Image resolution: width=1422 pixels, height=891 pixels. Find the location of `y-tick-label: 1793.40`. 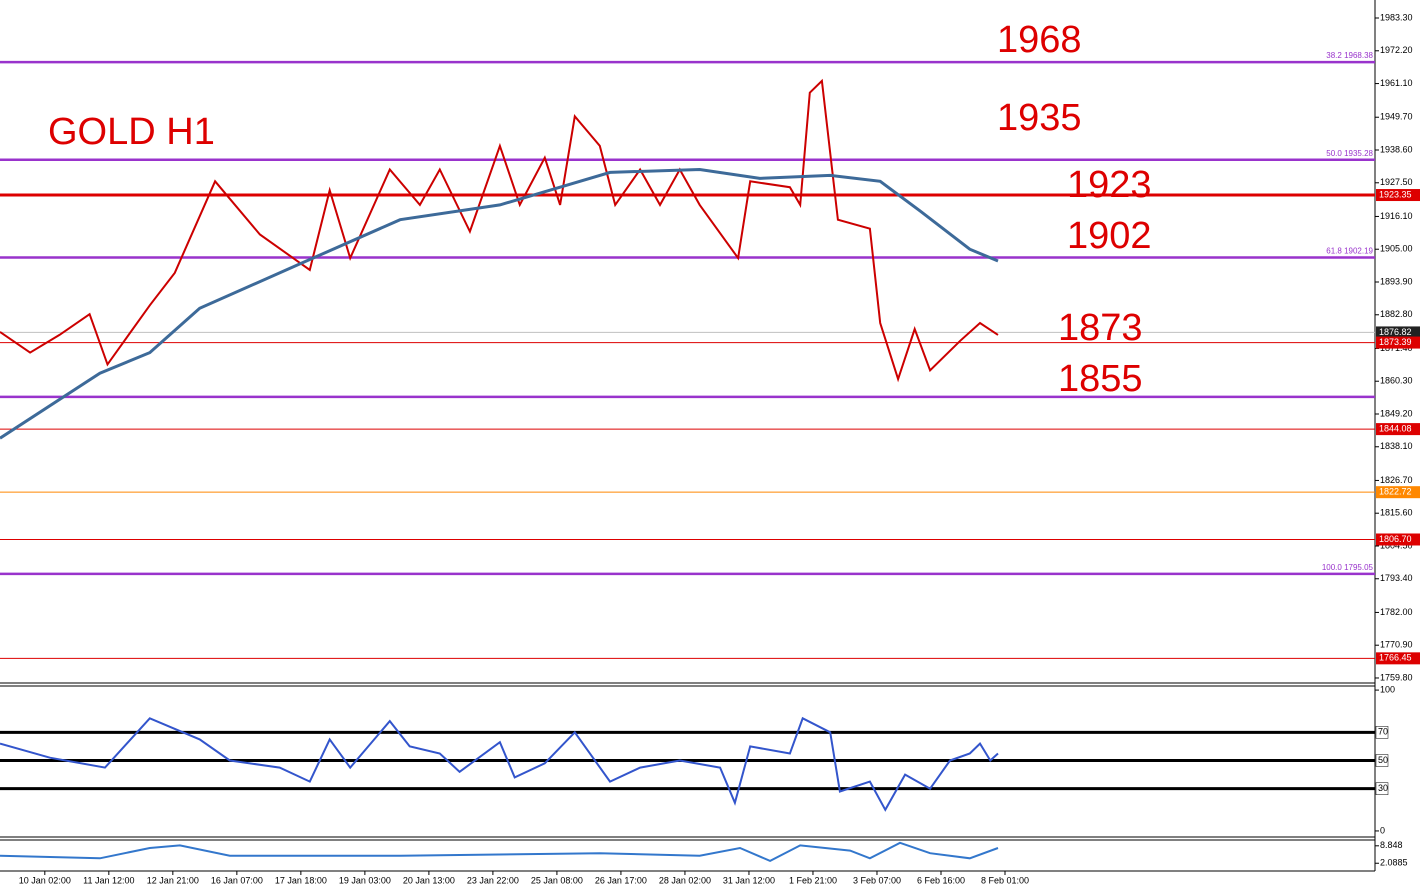

y-tick-label: 1793.40 is located at coordinates (1396, 578).